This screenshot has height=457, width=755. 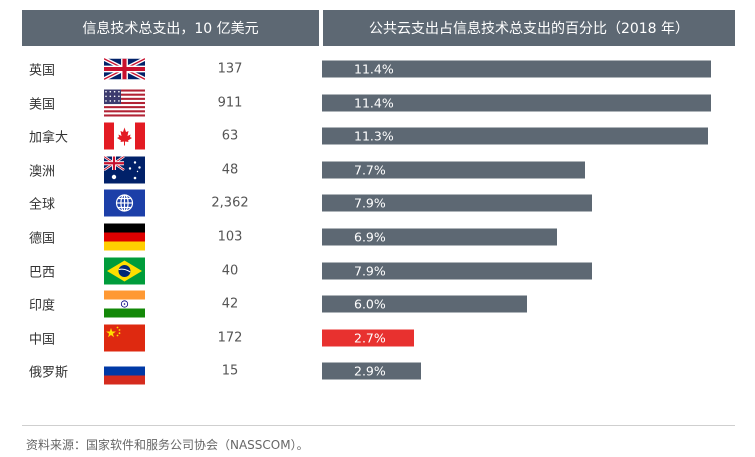 I want to click on bar-value-label: 6.9%, so click(x=370, y=237).